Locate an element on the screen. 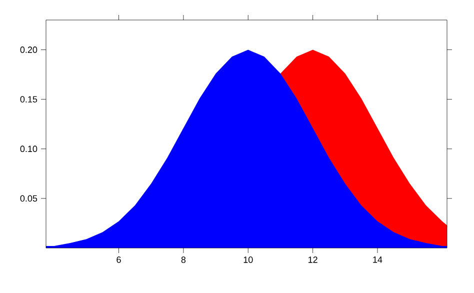  x-tick-label: 12 is located at coordinates (313, 259).